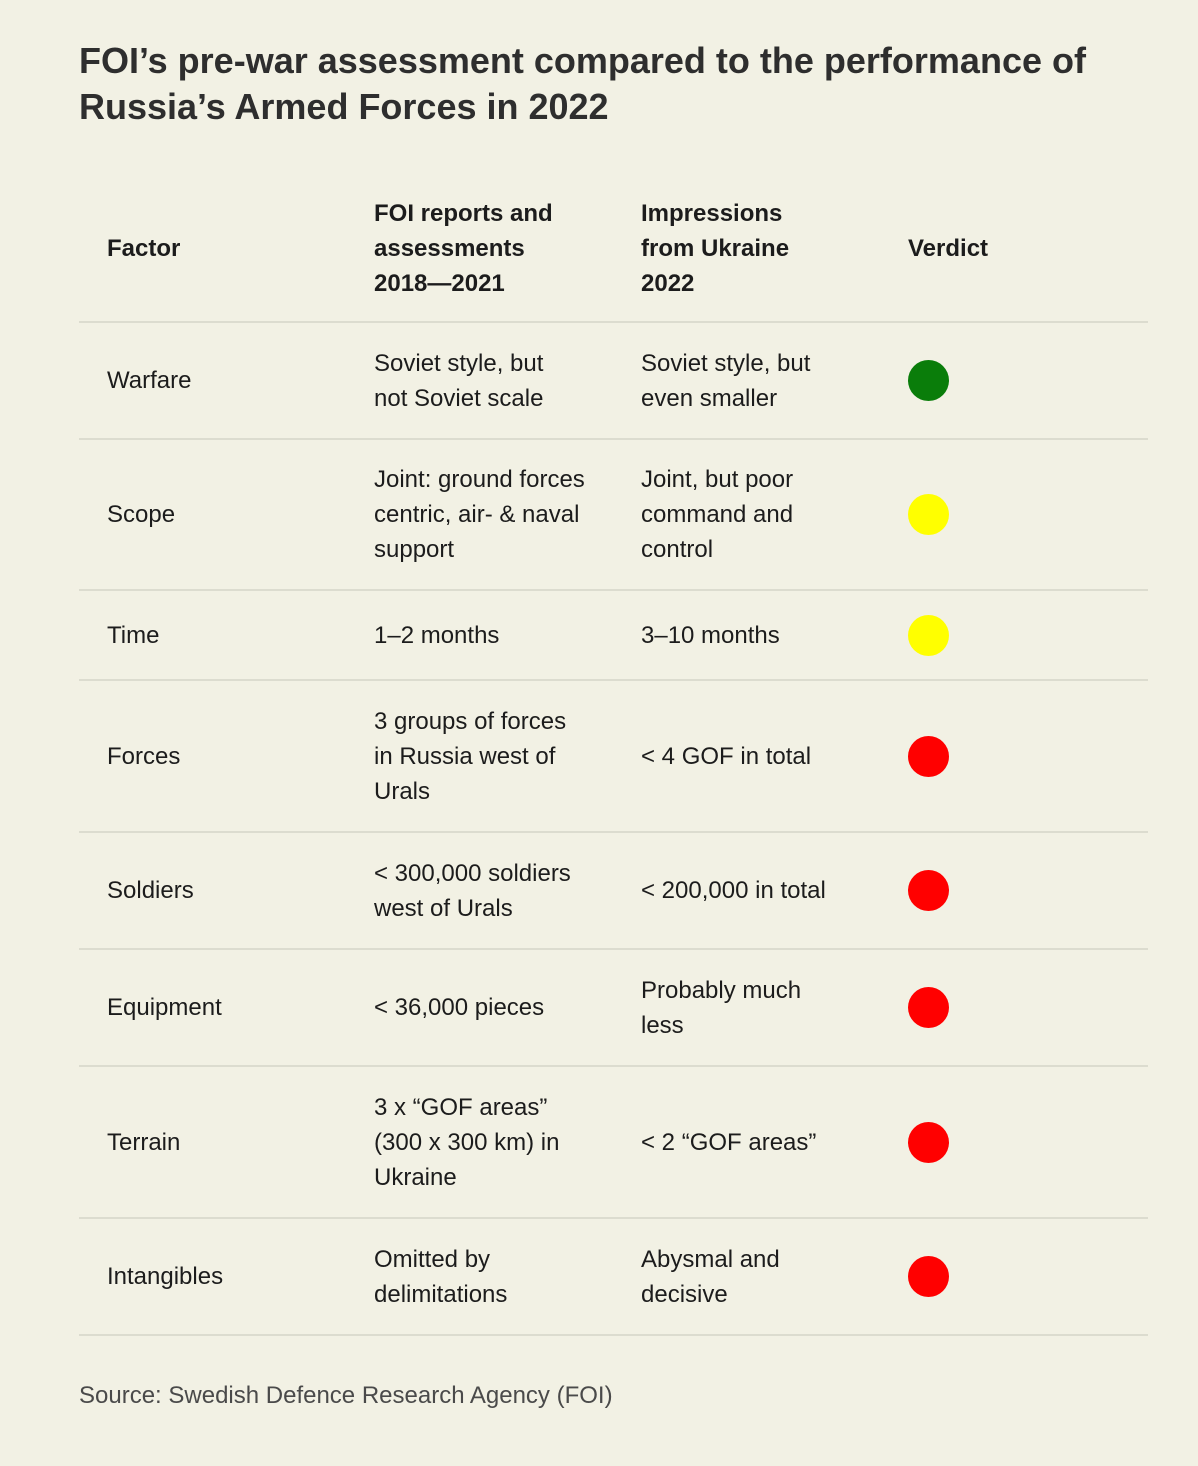 The height and width of the screenshot is (1466, 1198). What do you see at coordinates (733, 890) in the screenshot?
I see `ukraine-cell: < 200,000 in total` at bounding box center [733, 890].